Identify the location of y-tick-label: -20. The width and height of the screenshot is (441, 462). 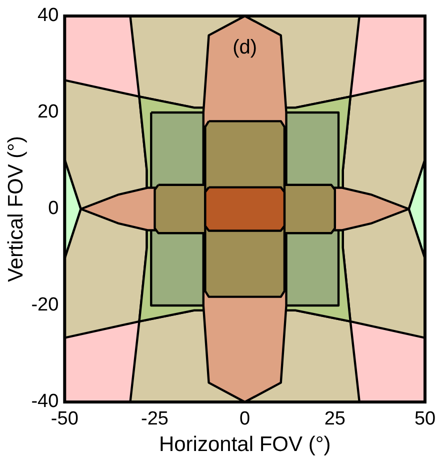
(45, 305).